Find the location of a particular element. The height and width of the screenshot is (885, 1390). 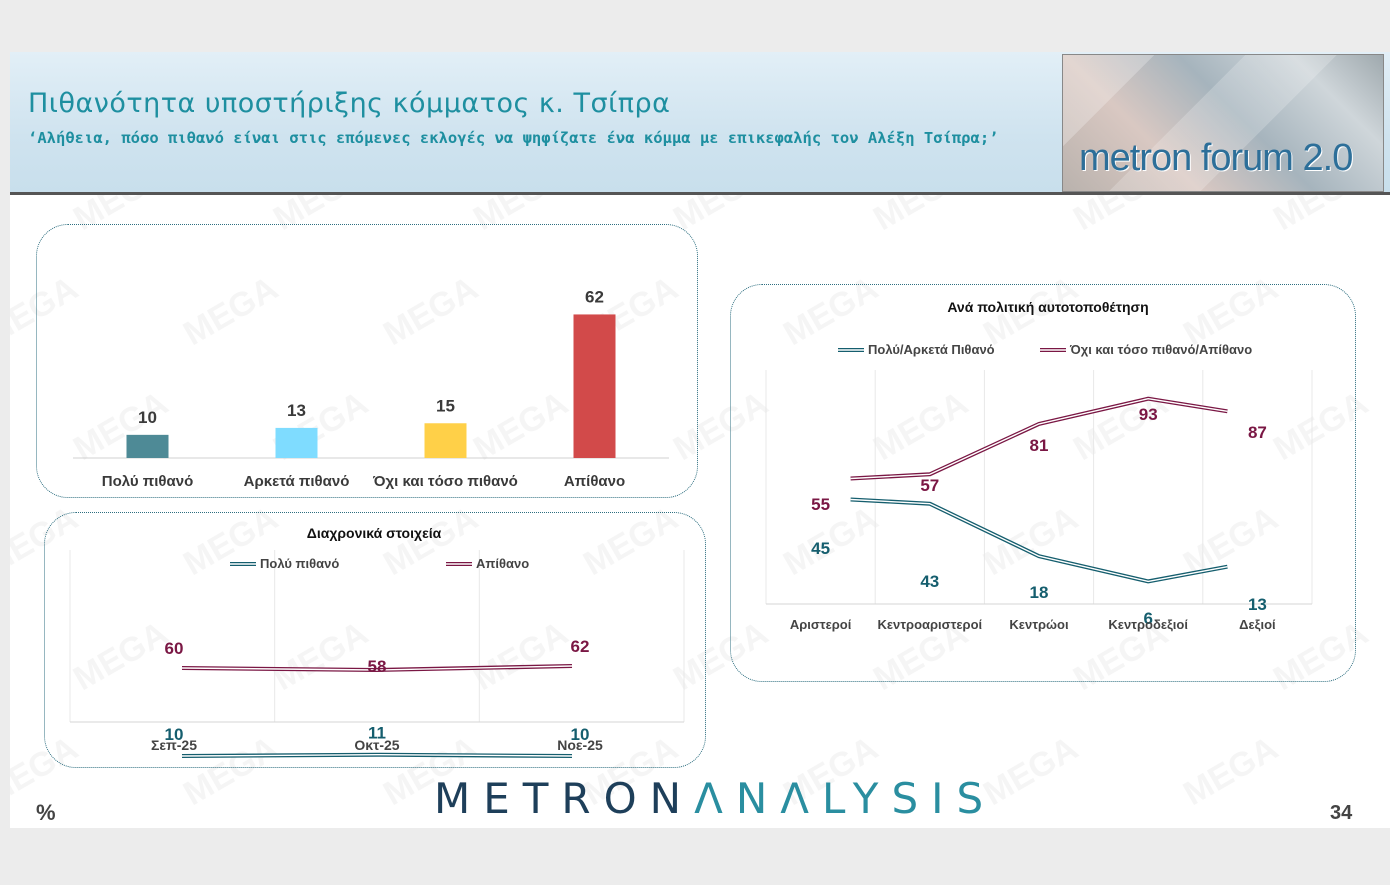

category-label: Σεπ-25 is located at coordinates (174, 745).